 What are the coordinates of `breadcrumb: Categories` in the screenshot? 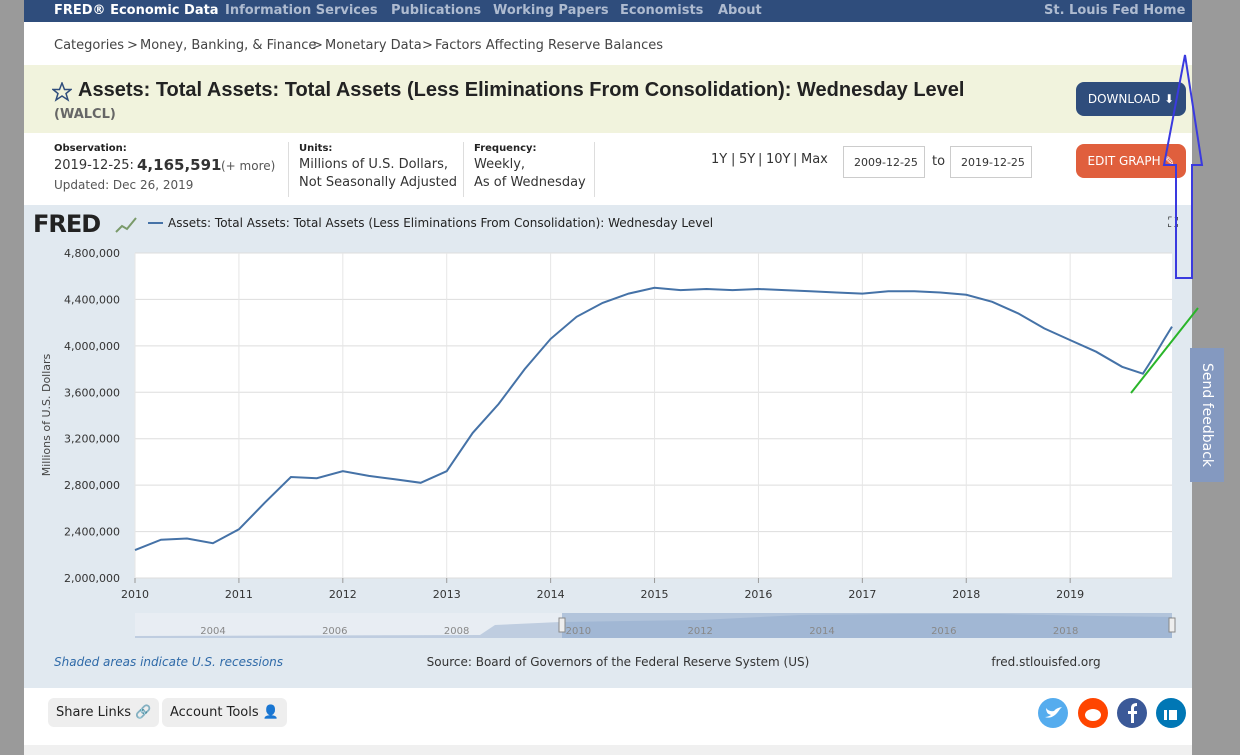 It's located at (89, 45).